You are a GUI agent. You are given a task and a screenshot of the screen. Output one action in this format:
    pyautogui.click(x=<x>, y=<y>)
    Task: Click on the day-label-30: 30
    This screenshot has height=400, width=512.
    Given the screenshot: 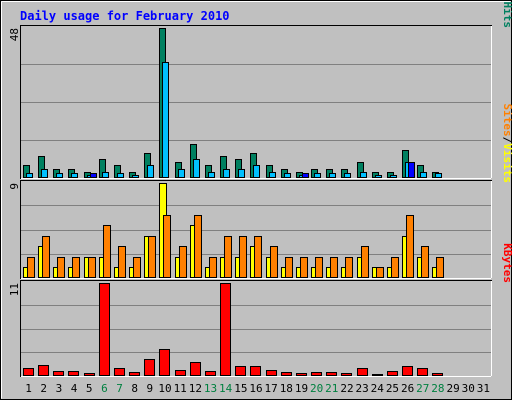 What is the action you would take?
    pyautogui.click(x=468, y=388)
    